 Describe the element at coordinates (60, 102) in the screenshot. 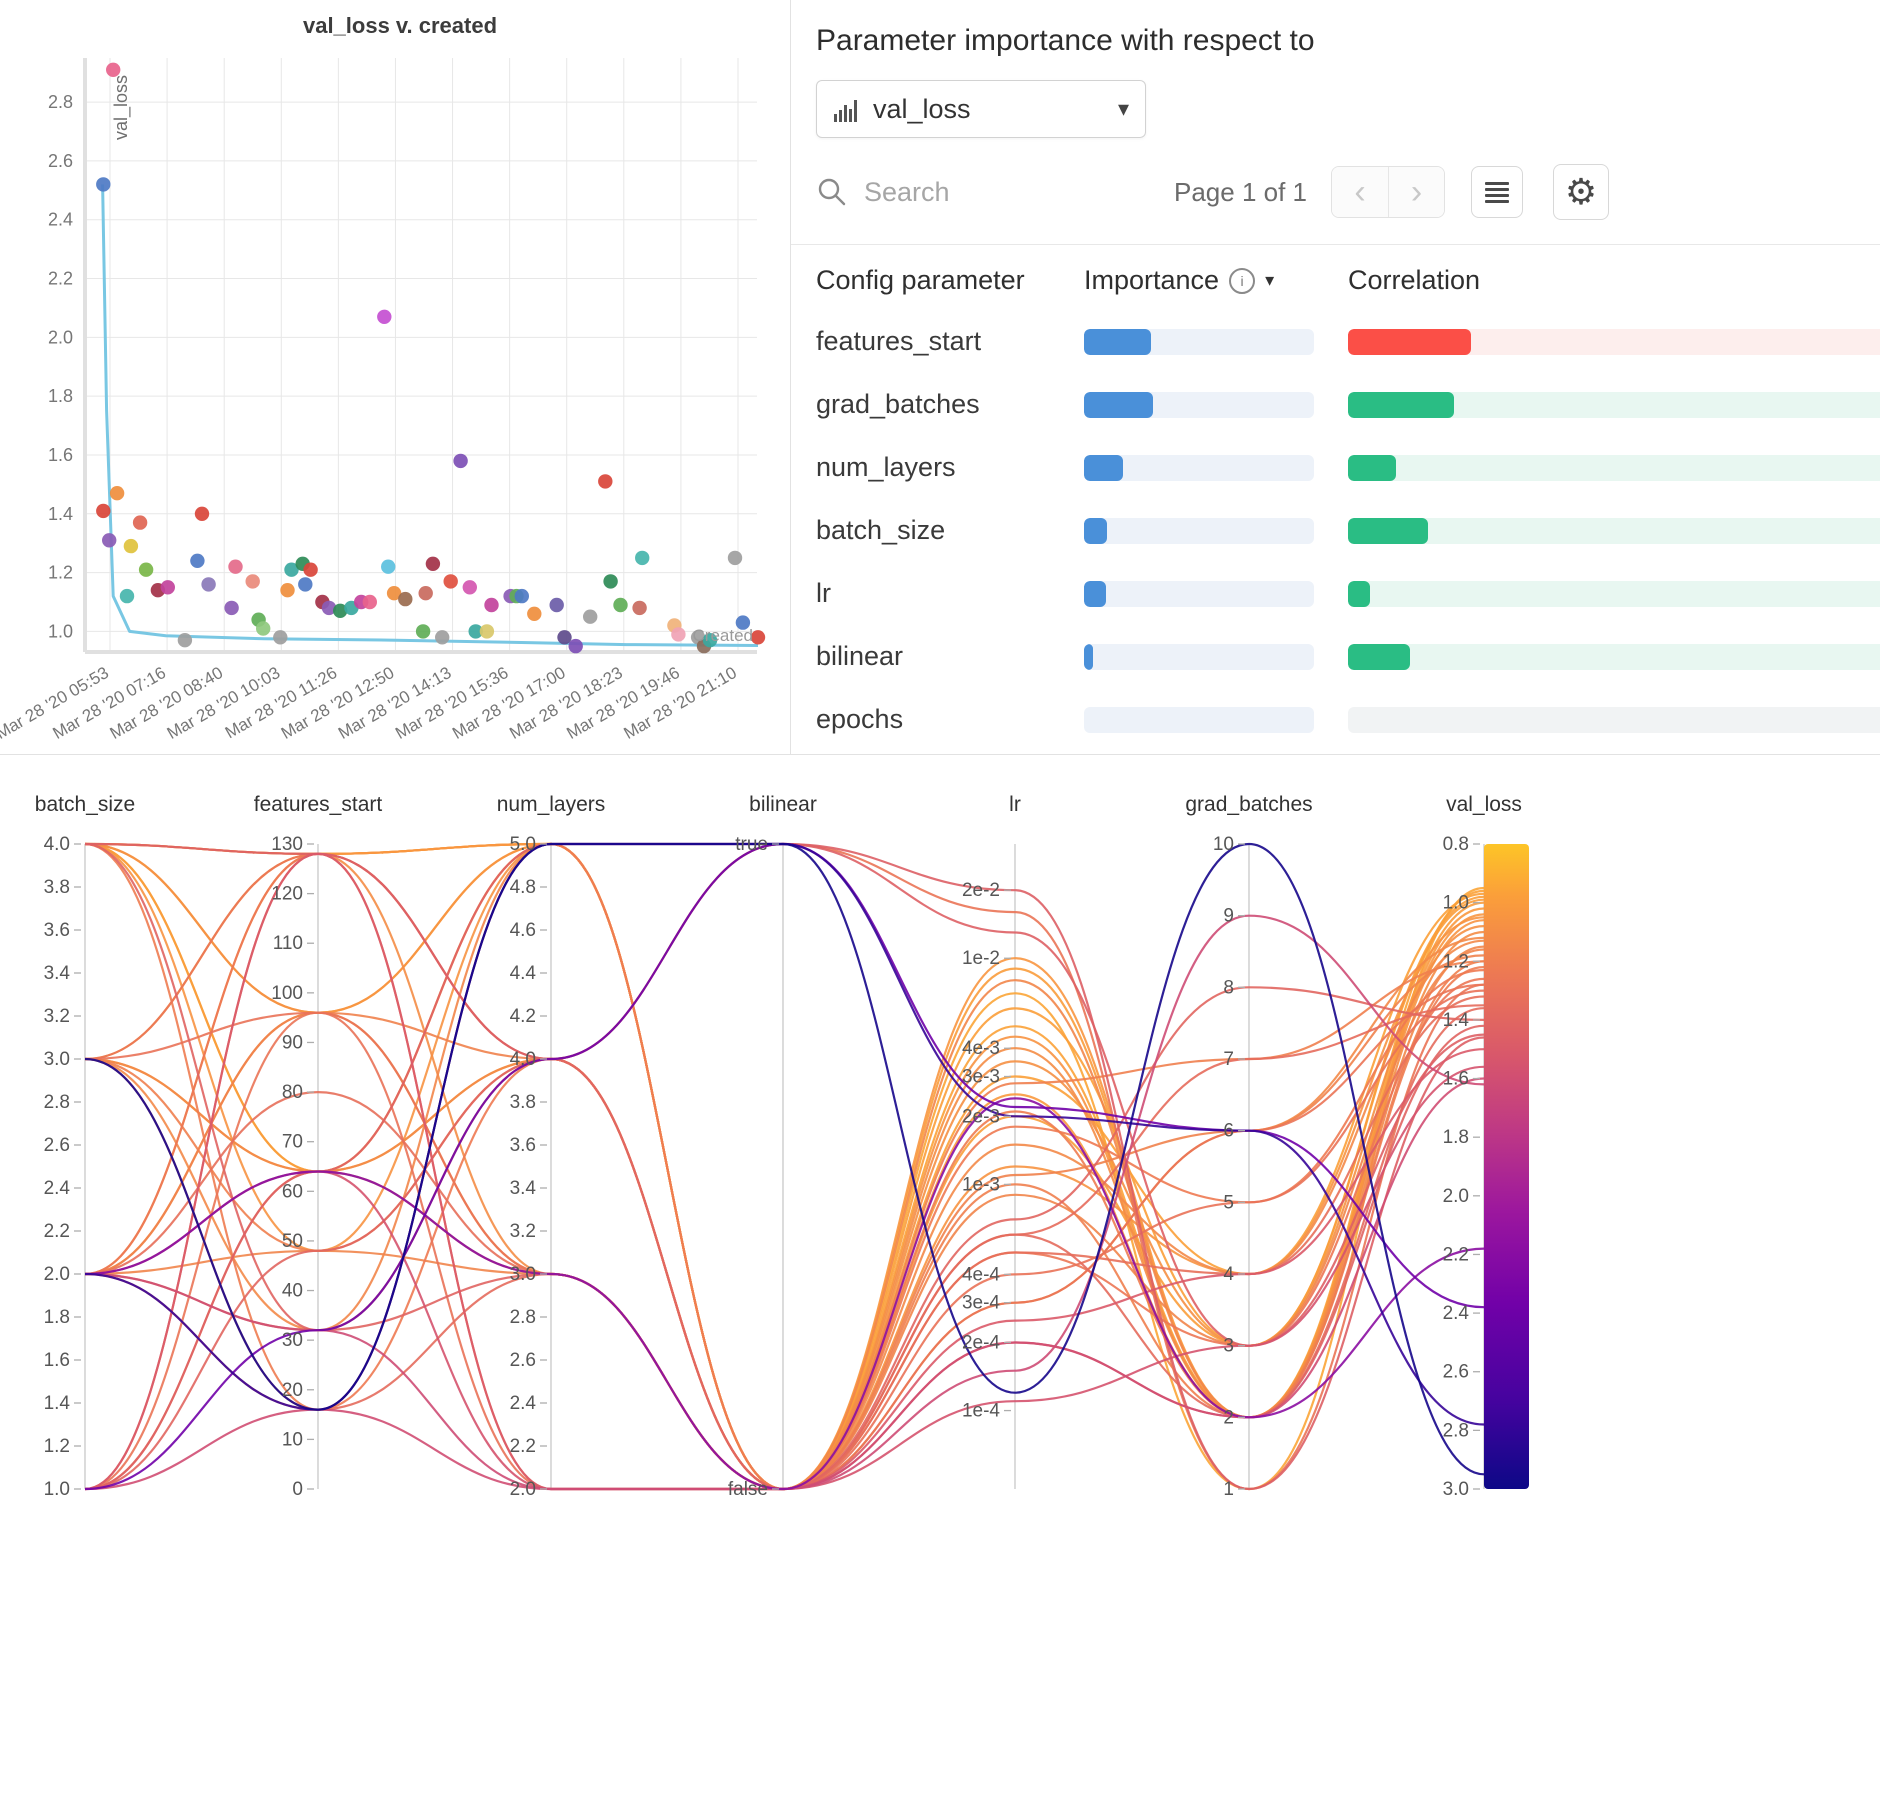

I see `svg-text: 2.8` at that location.